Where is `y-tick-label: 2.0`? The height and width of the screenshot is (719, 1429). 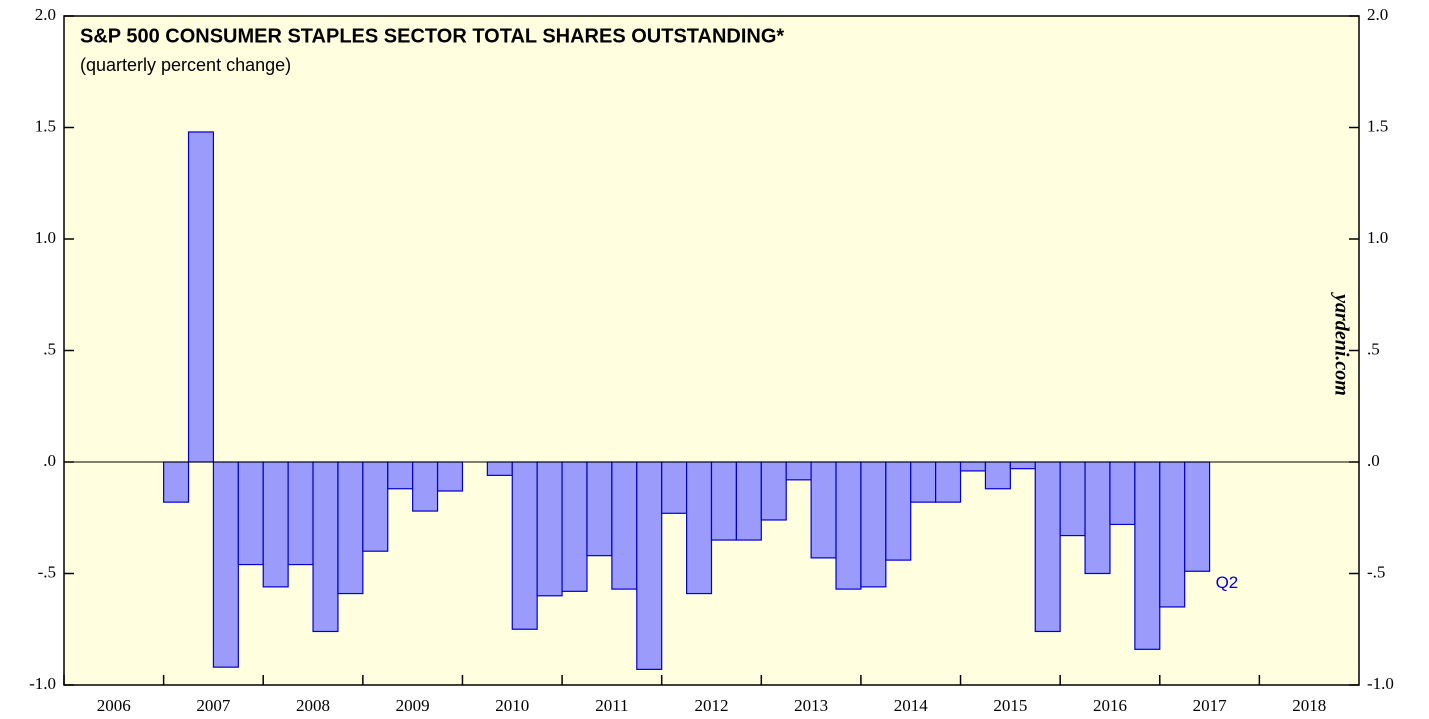
y-tick-label: 2.0 is located at coordinates (45, 14).